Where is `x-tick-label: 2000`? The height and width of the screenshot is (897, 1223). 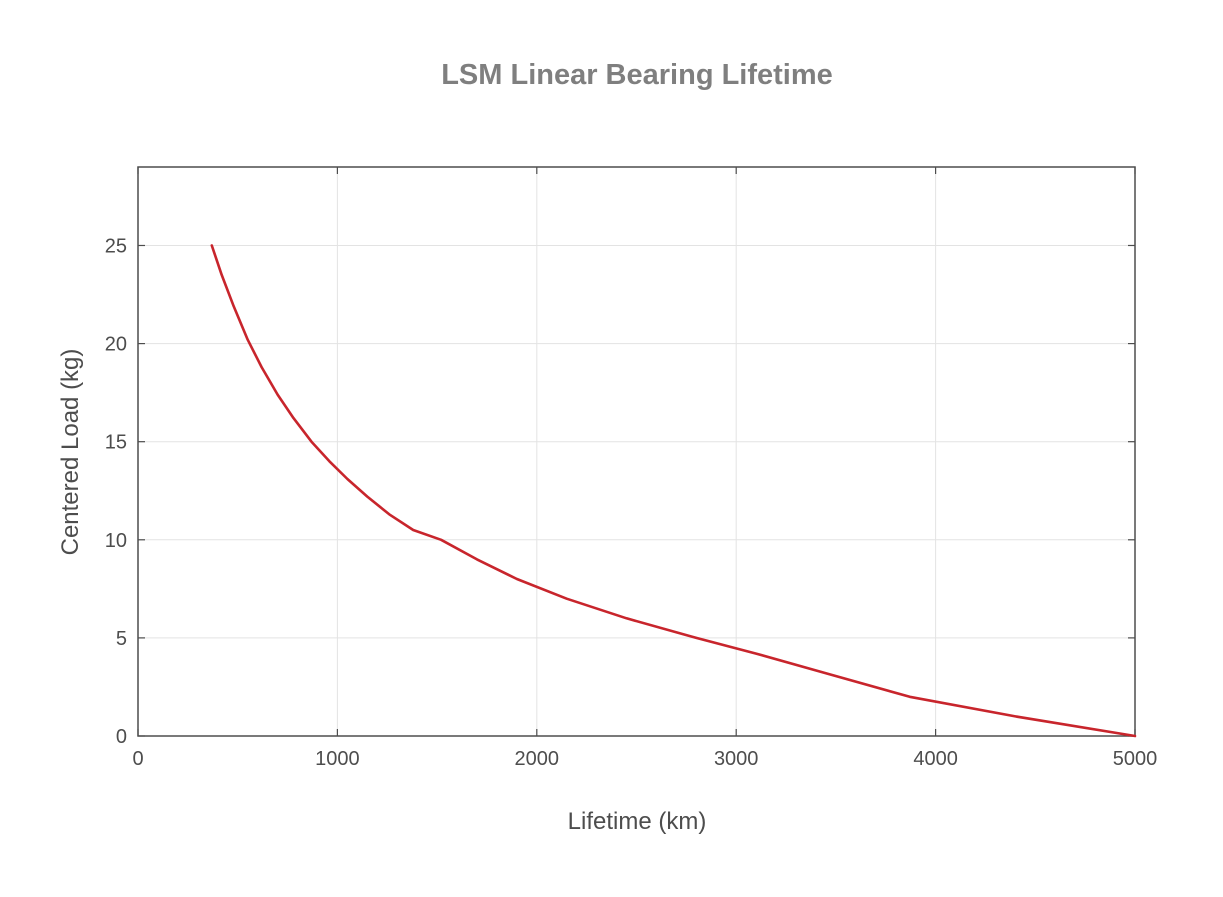 x-tick-label: 2000 is located at coordinates (537, 759).